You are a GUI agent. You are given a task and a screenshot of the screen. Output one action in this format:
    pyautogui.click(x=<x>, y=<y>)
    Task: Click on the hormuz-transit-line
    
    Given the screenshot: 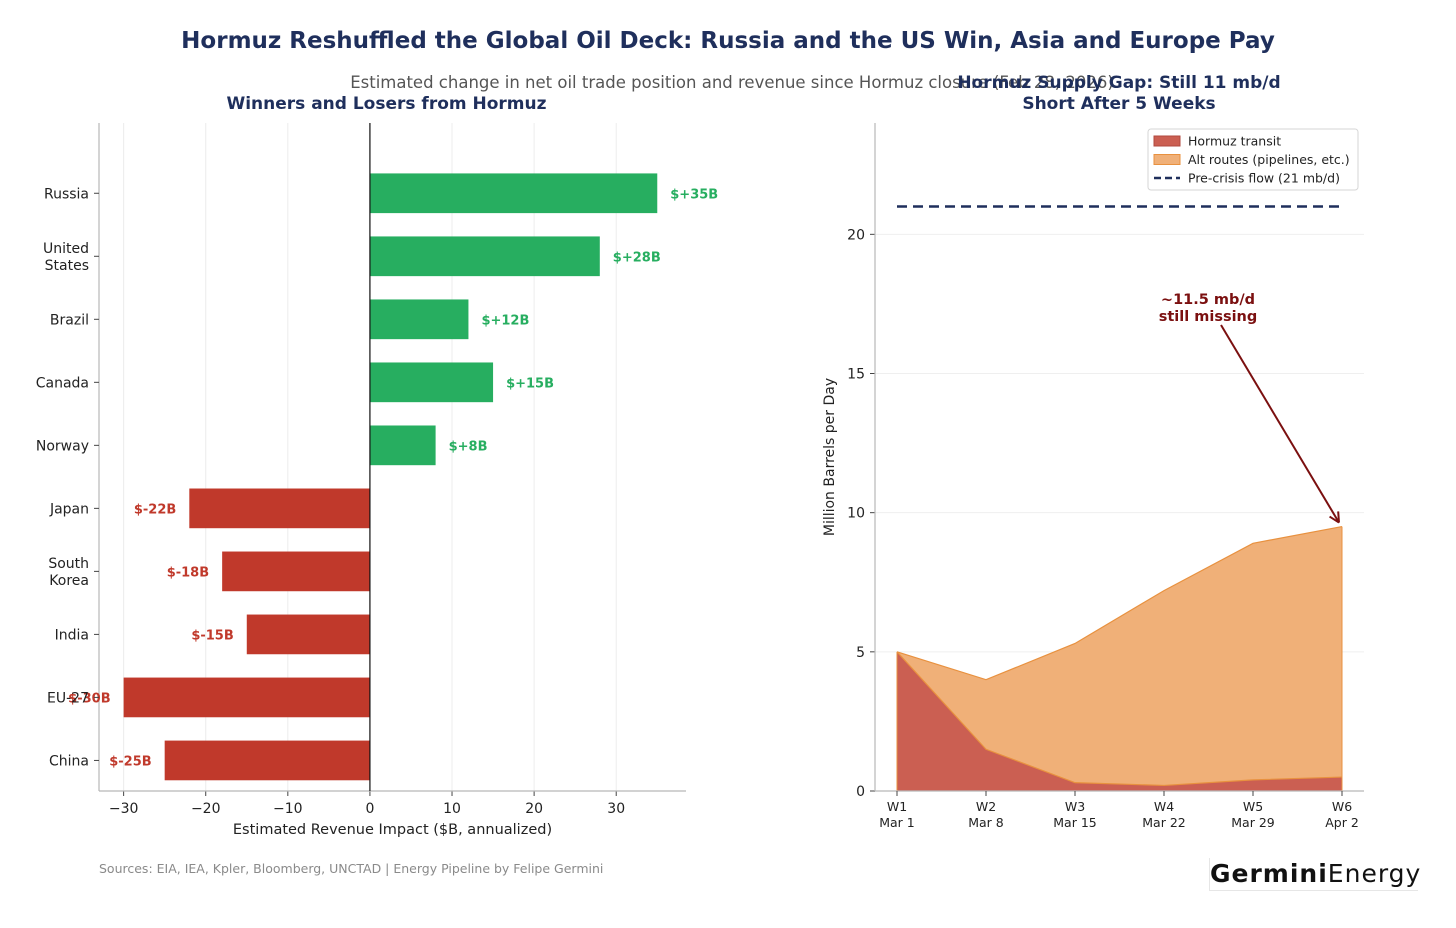 What is the action you would take?
    pyautogui.click(x=1119, y=719)
    